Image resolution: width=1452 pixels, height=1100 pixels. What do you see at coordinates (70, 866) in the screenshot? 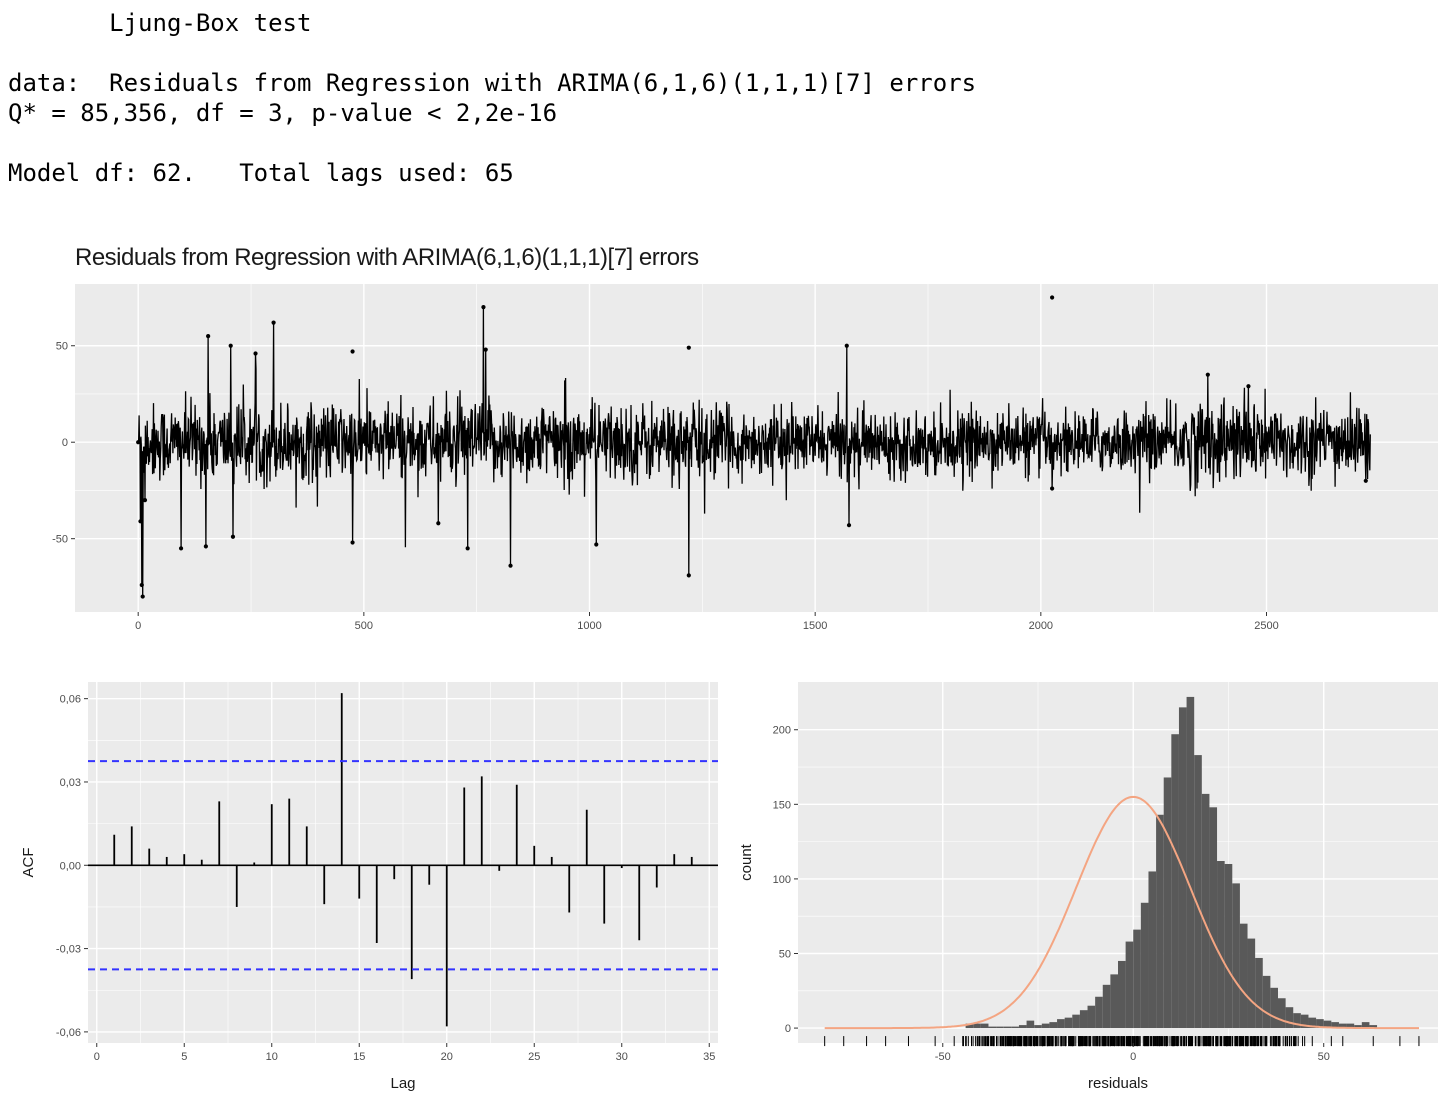
I see `y-tick-label: 0,00` at bounding box center [70, 866].